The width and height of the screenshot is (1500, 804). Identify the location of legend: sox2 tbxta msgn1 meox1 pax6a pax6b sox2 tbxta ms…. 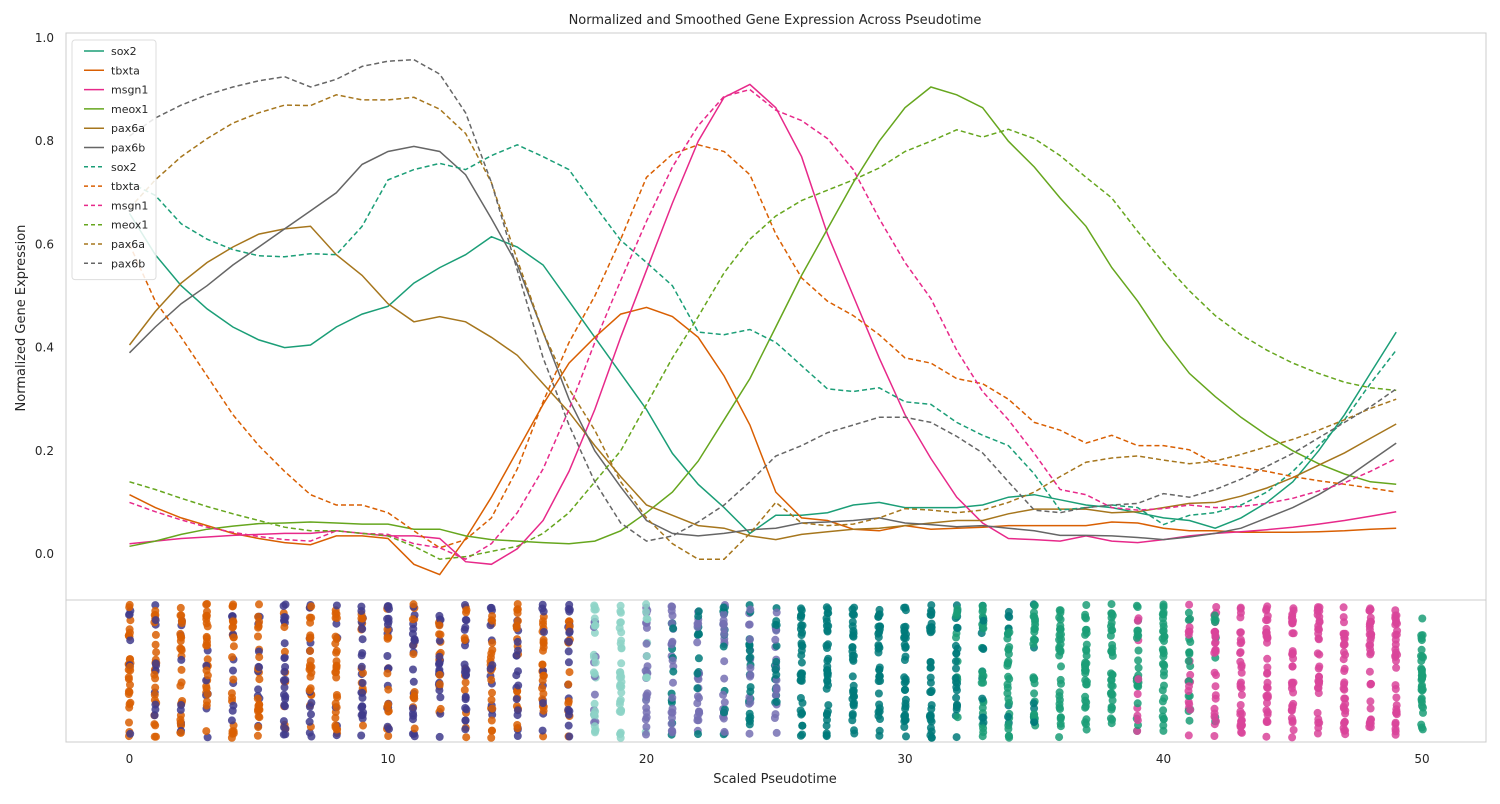
(114, 160).